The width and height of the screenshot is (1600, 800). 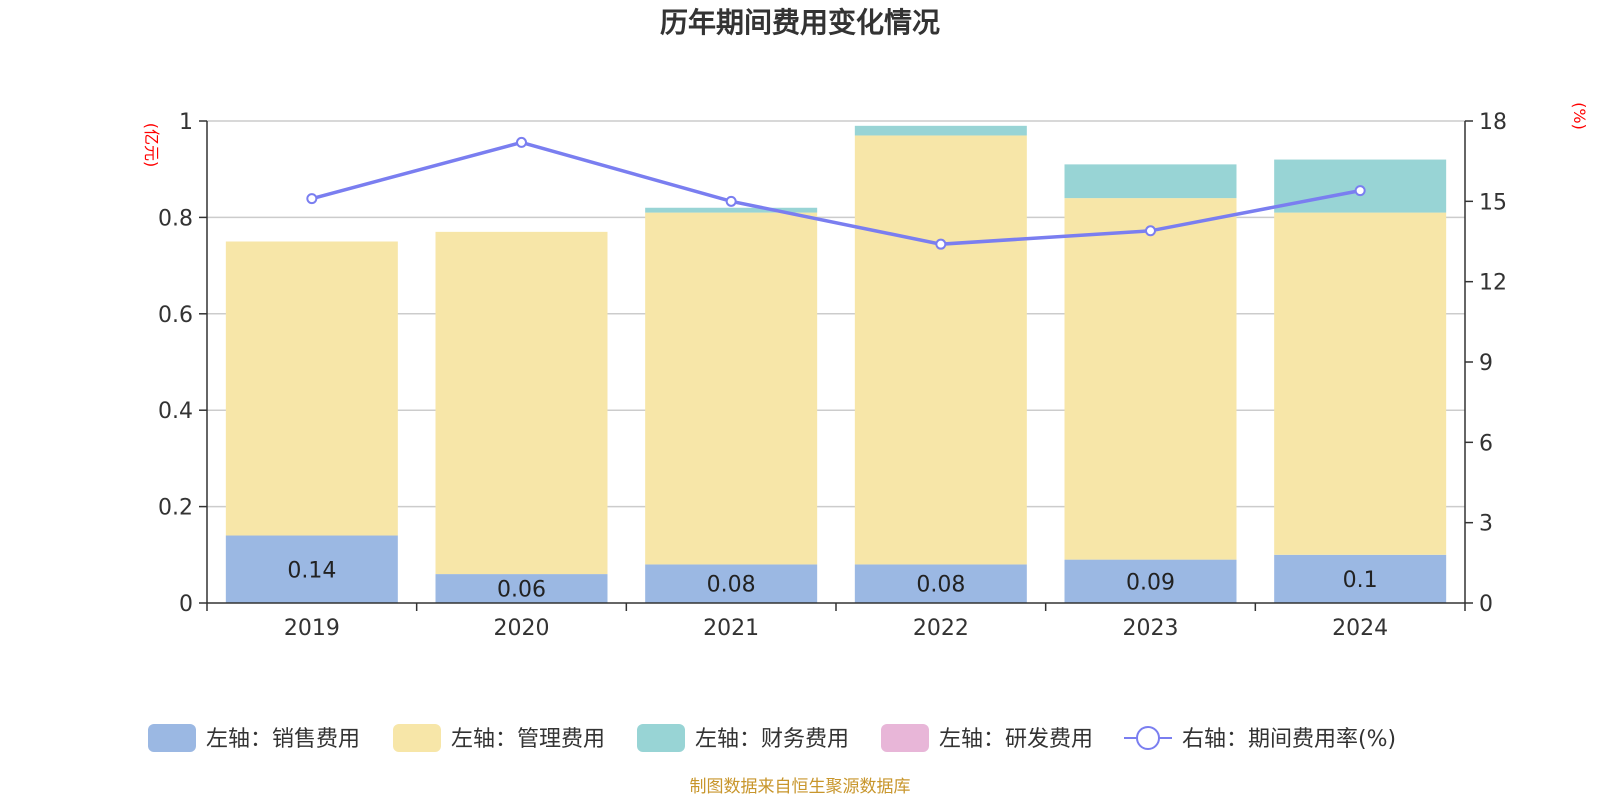 What do you see at coordinates (175, 315) in the screenshot?
I see `left-tick-label: 0.6` at bounding box center [175, 315].